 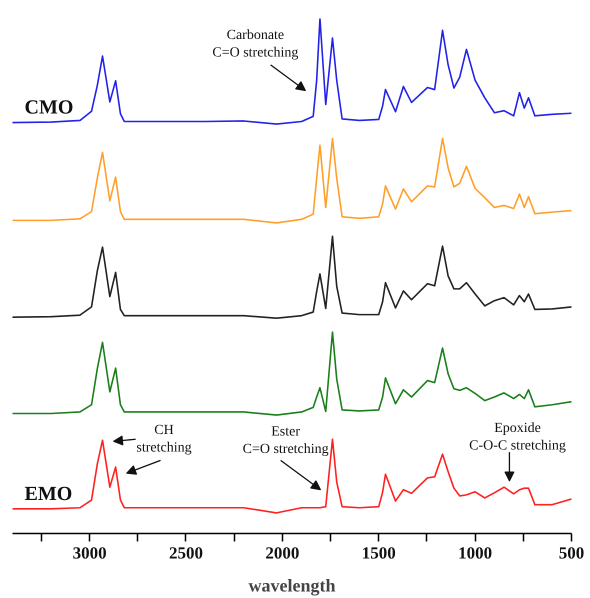 I want to click on x-tick-label: 2500, so click(x=185, y=553).